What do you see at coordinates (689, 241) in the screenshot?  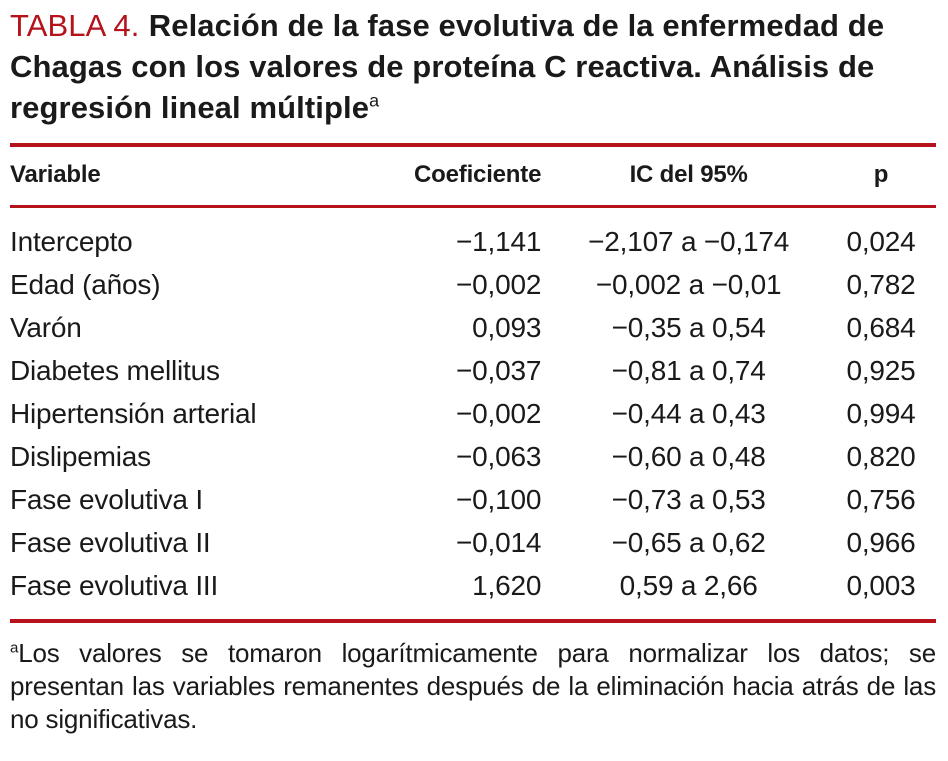 I see `cell-ic: −2,107 a −0,174` at bounding box center [689, 241].